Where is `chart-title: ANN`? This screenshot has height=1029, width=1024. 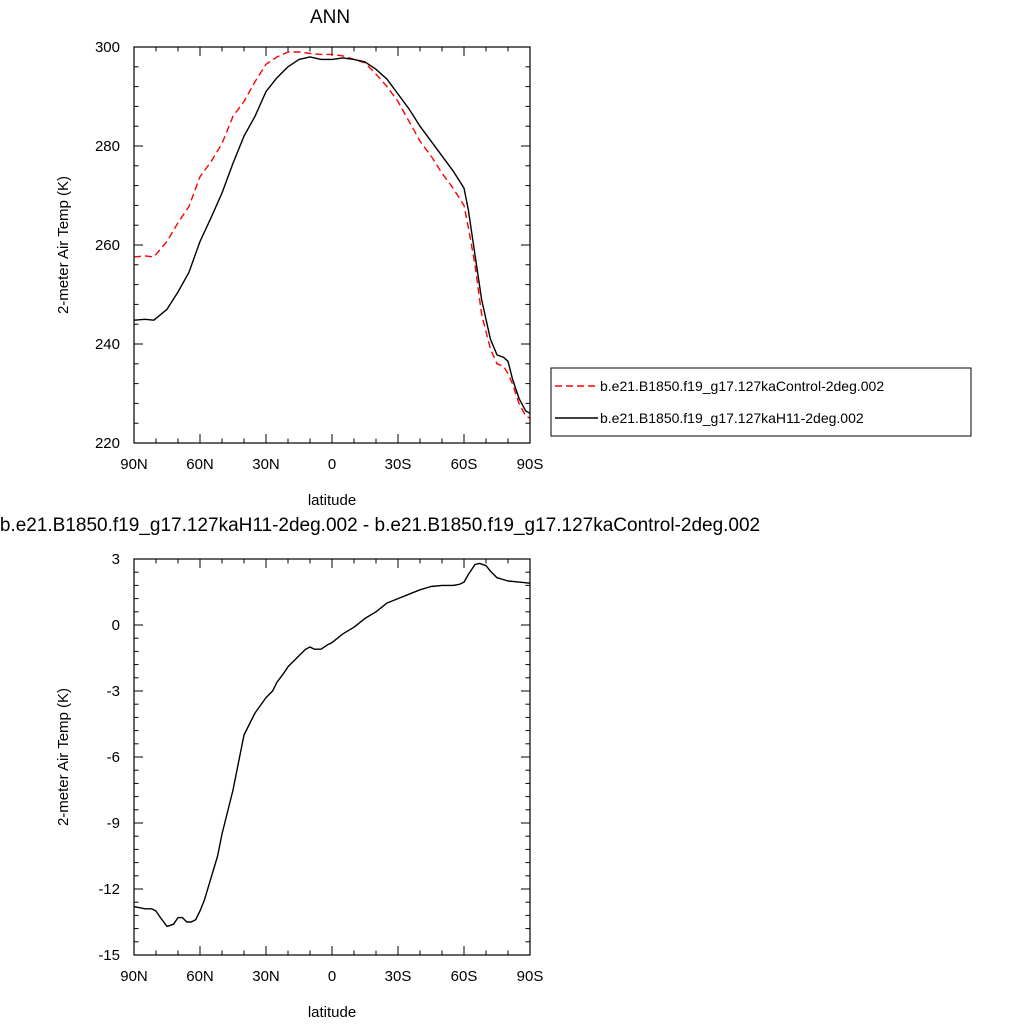
chart-title: ANN is located at coordinates (330, 17).